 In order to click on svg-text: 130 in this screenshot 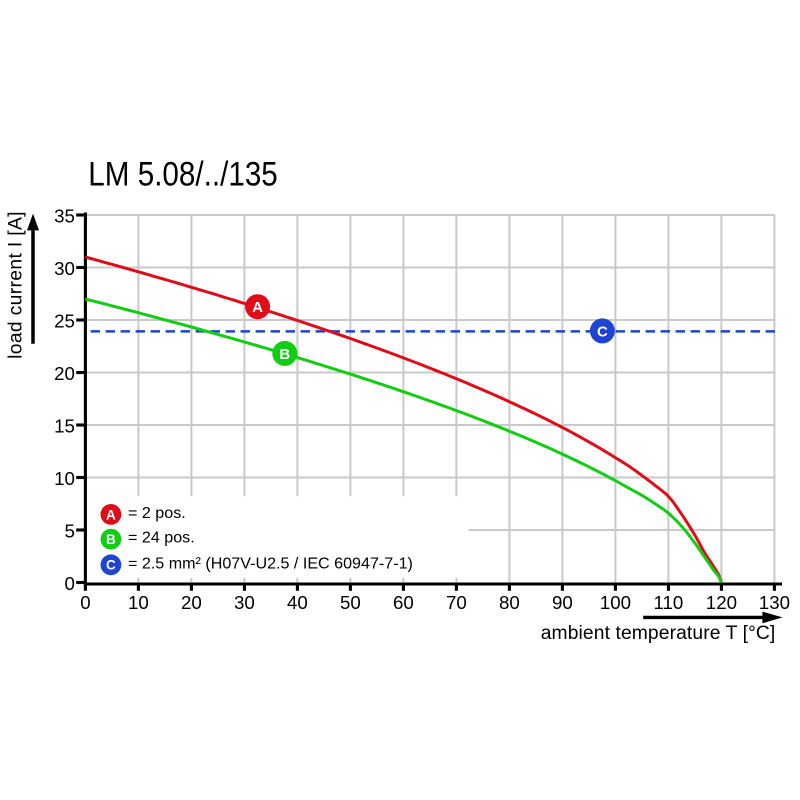, I will do `click(774, 602)`.